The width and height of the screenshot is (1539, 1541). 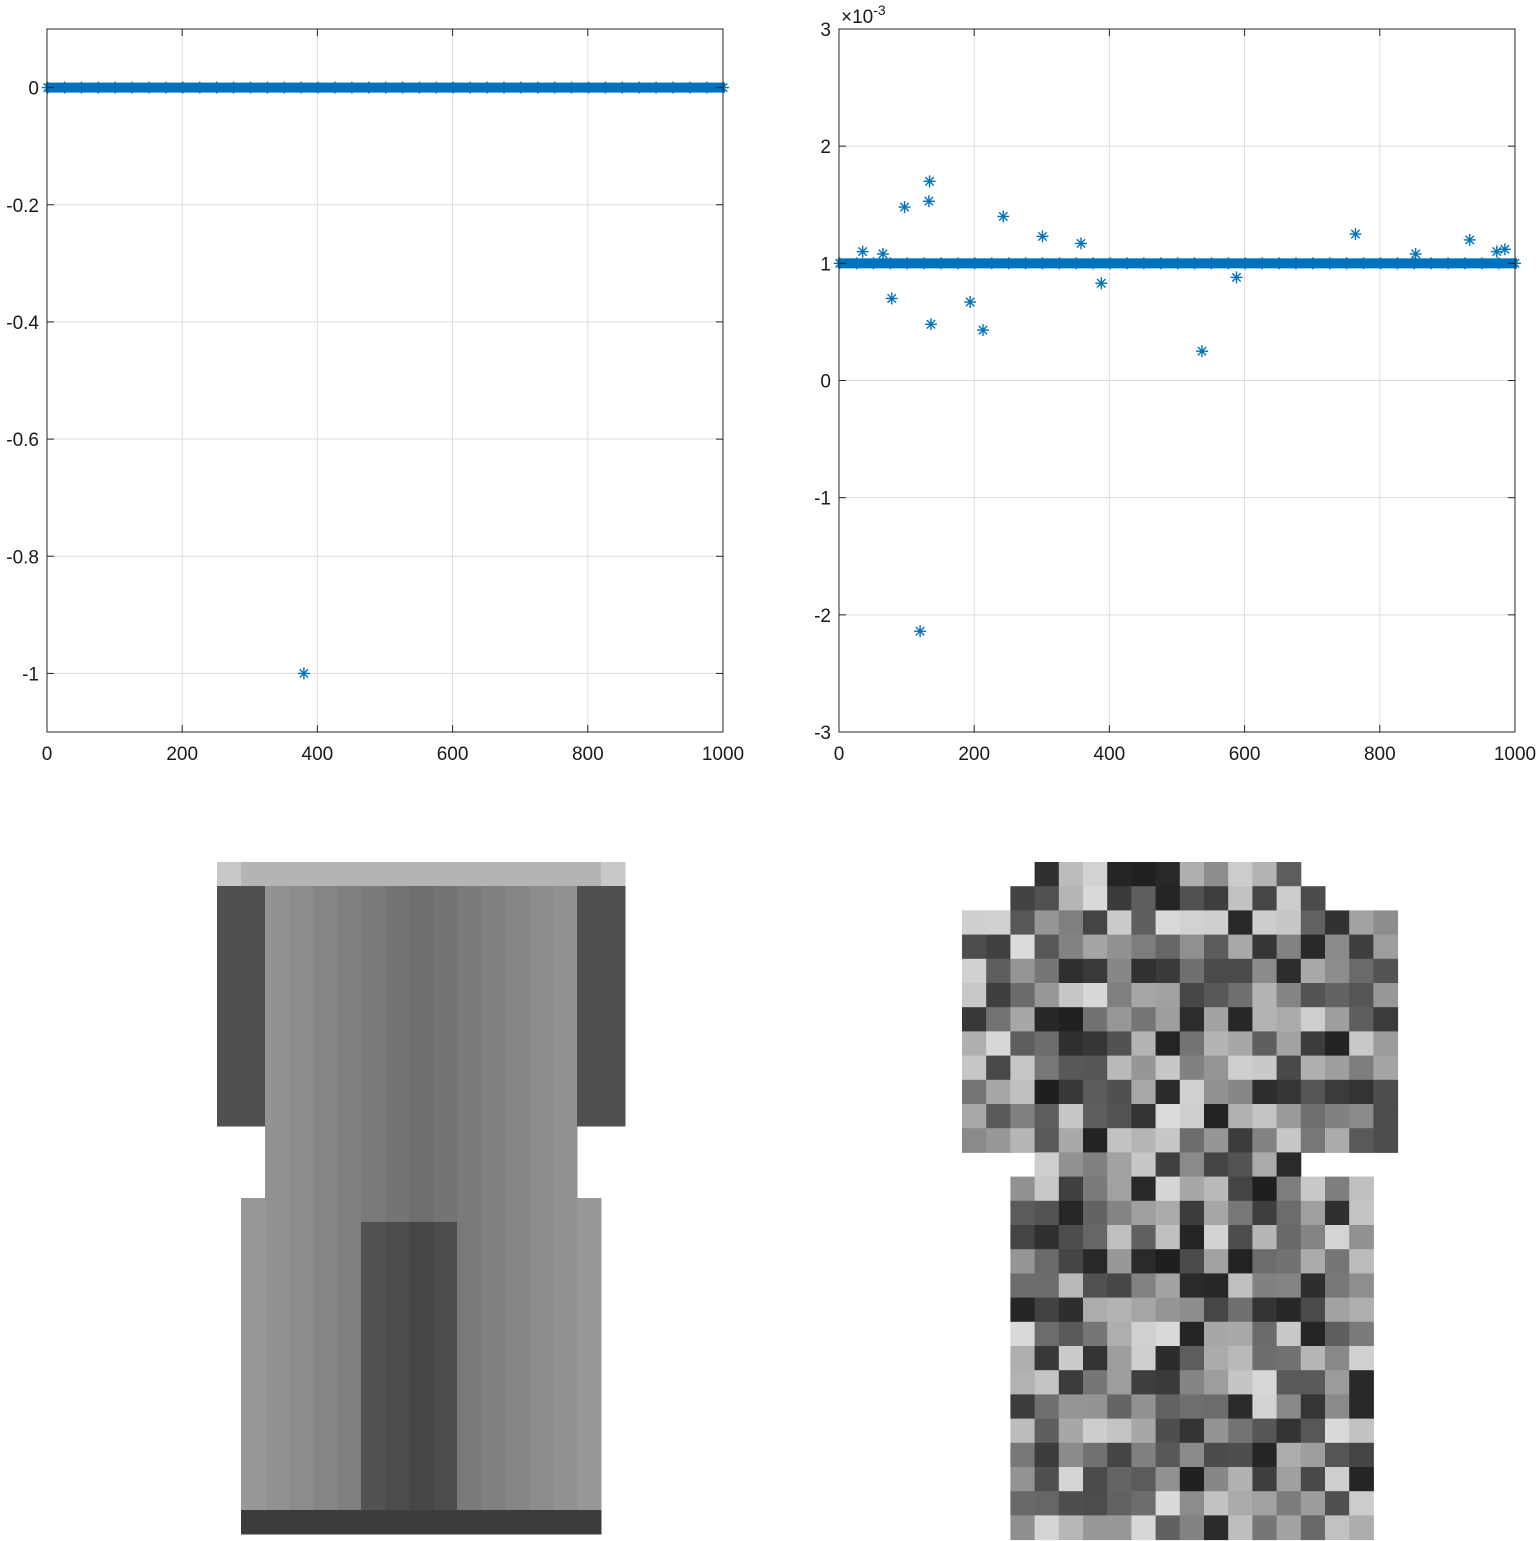 What do you see at coordinates (47, 754) in the screenshot?
I see `x-tick-label: 0` at bounding box center [47, 754].